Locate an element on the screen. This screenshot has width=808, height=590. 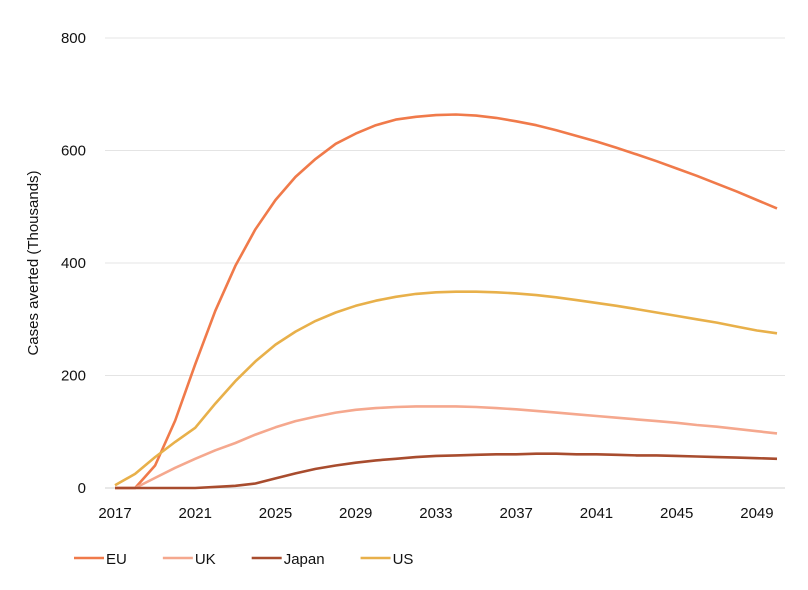
x-tick-label: 2017 is located at coordinates (114, 513).